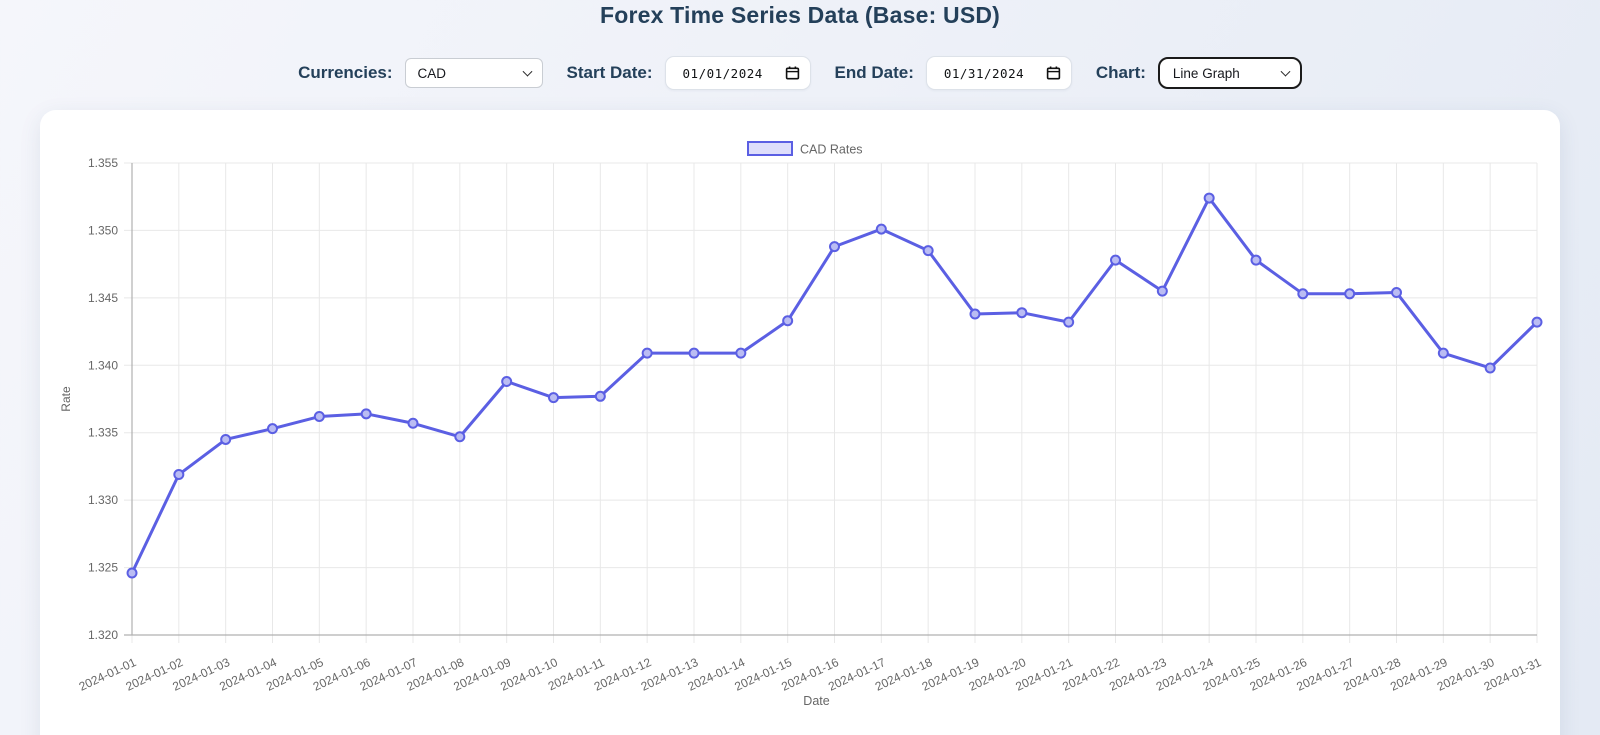 This screenshot has width=1600, height=735. I want to click on end-date-value: 01/31/2024, so click(984, 73).